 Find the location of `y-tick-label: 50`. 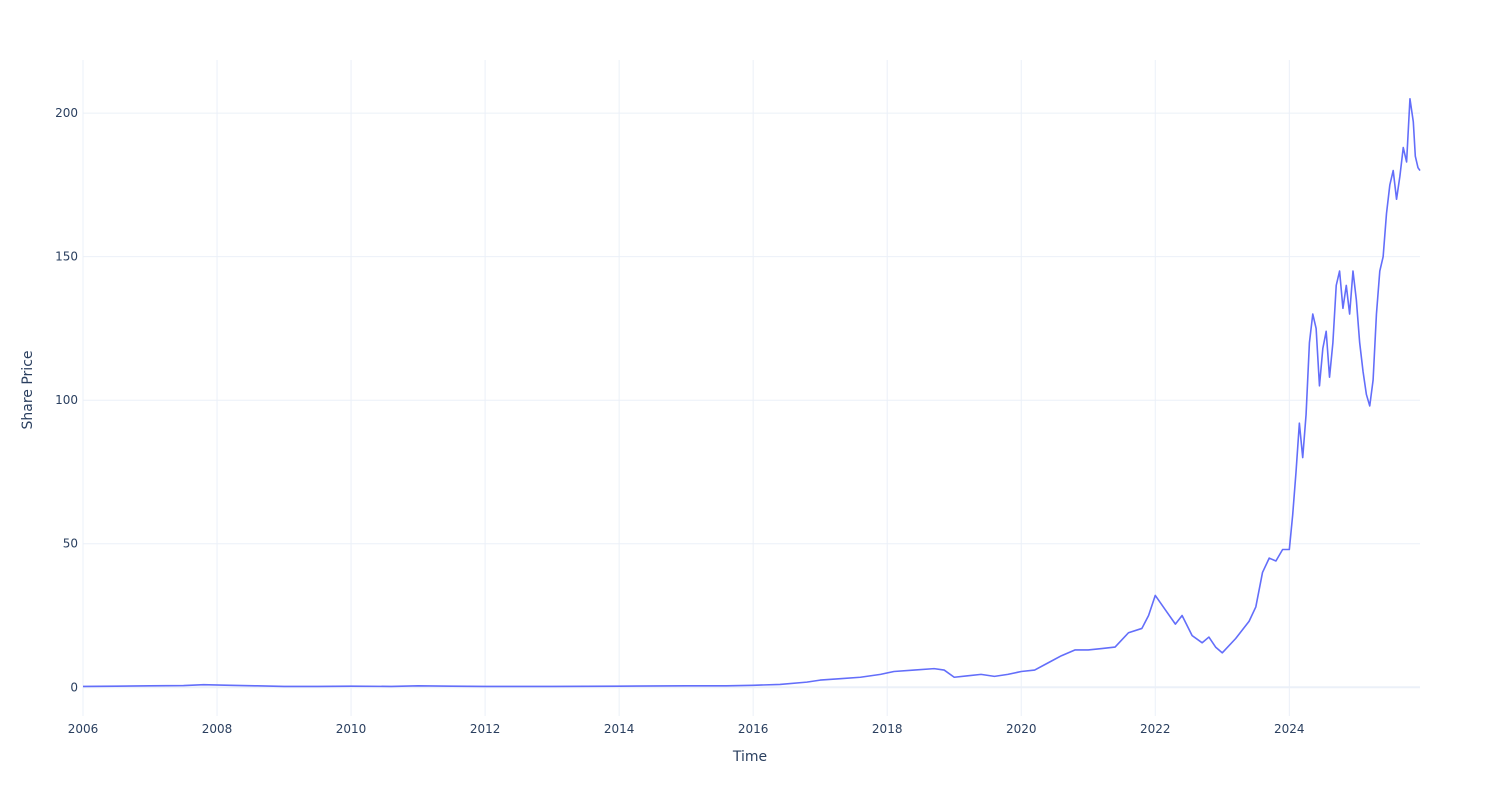

y-tick-label: 50 is located at coordinates (70, 544).